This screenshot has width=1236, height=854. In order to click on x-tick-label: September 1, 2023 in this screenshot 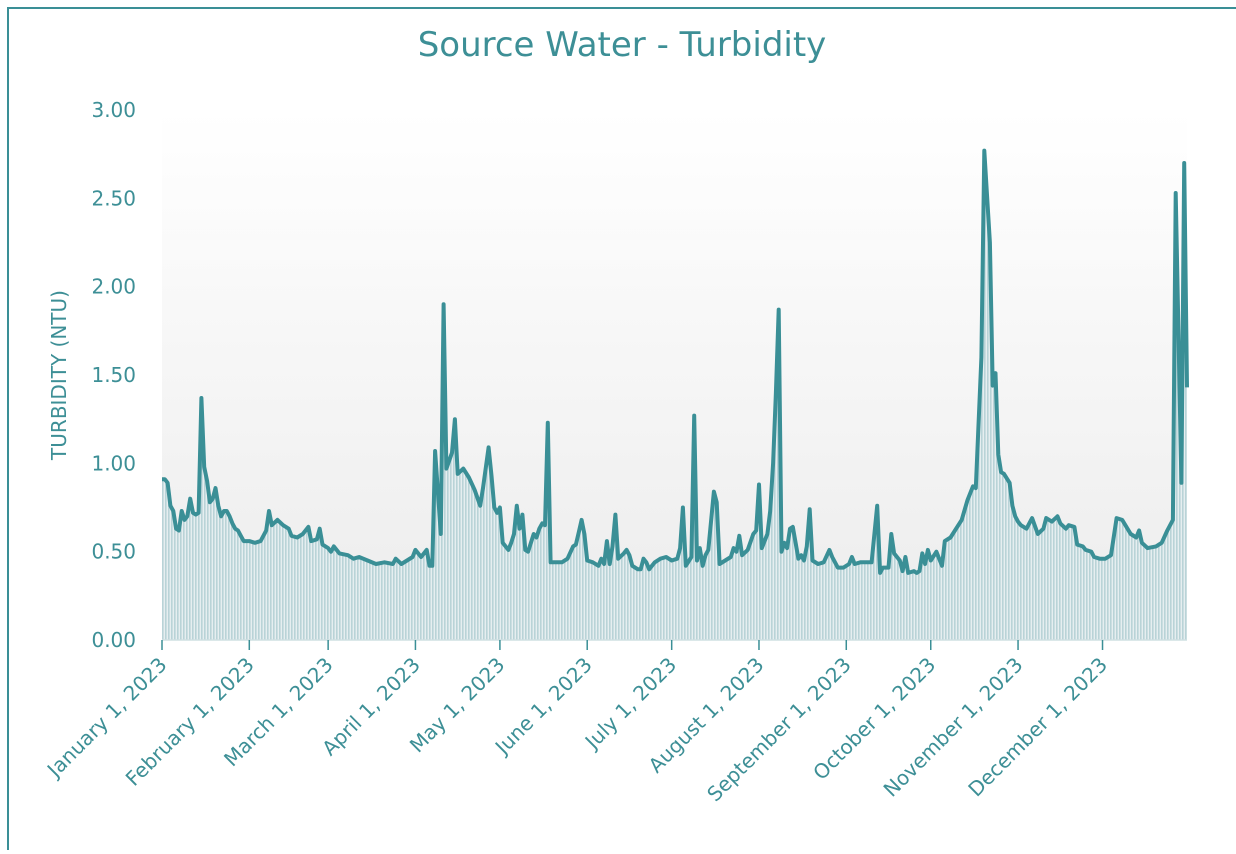, I will do `click(779, 730)`.